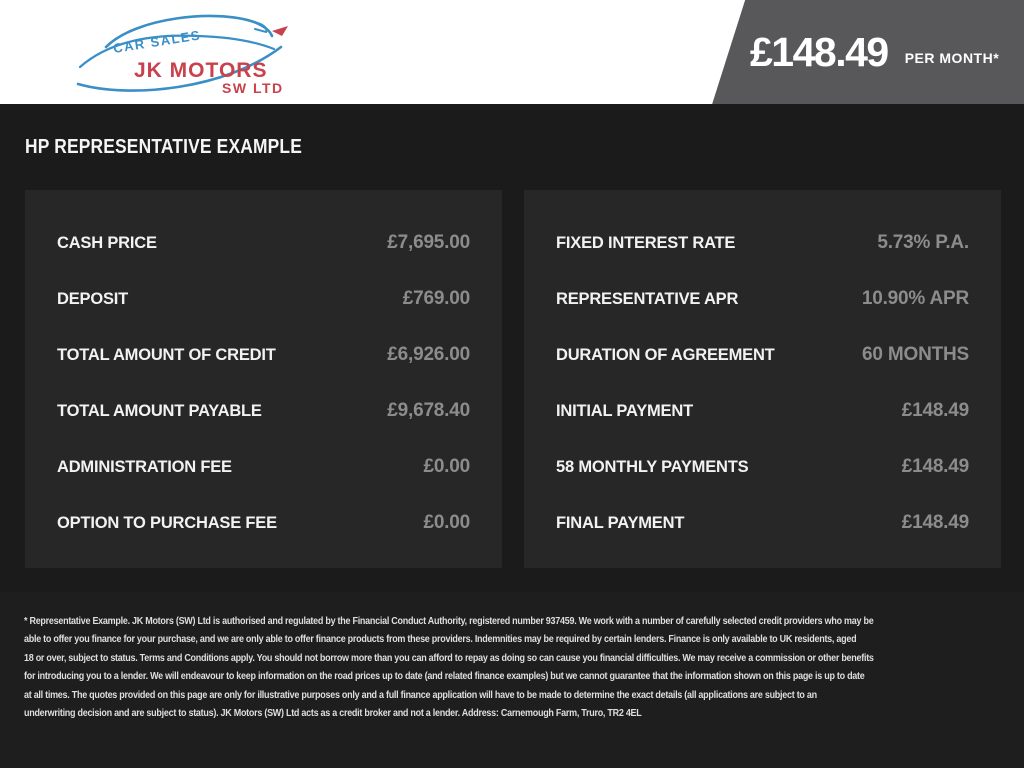 This screenshot has width=1024, height=768. Describe the element at coordinates (263, 243) in the screenshot. I see `finance-row-cash-price: CASH PRICE £7,695.00` at that location.